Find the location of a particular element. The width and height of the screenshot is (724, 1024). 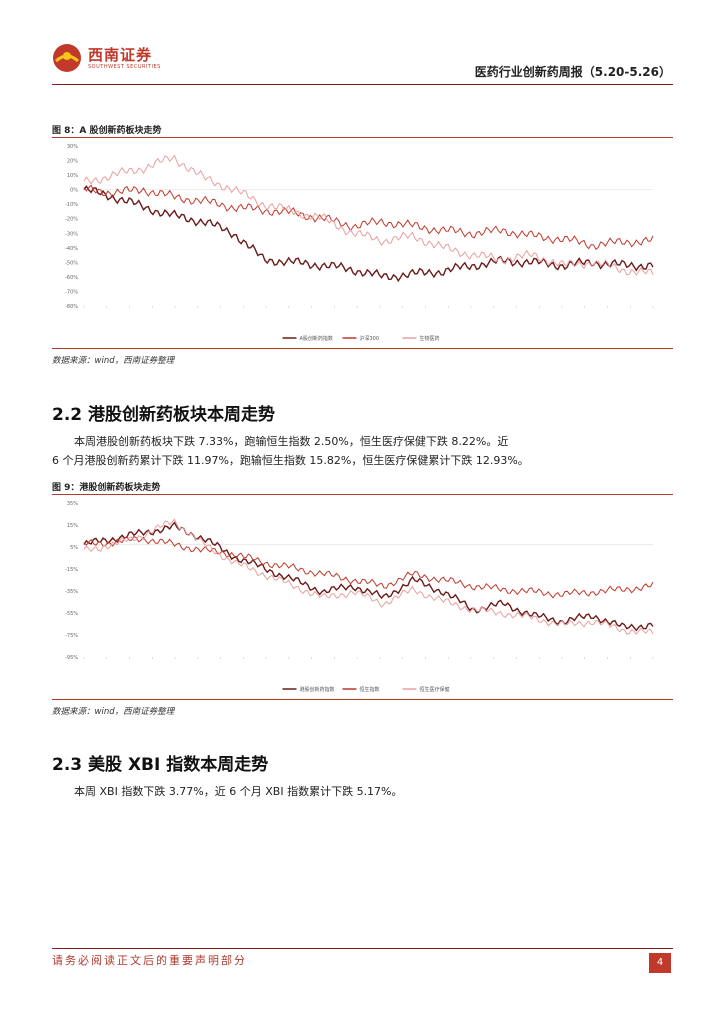

y-tick-label: -30% is located at coordinates (71, 234).